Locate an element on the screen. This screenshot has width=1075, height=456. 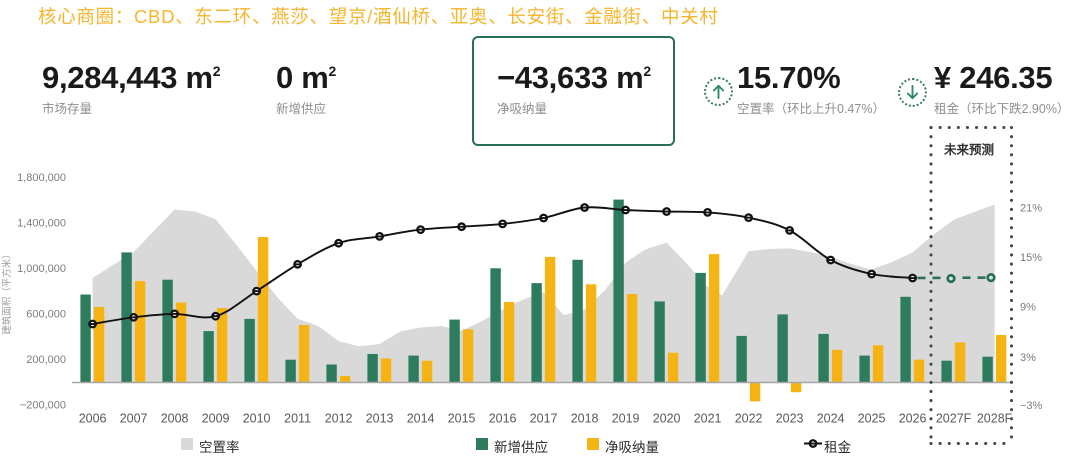
svg-text: 200,000 is located at coordinates (46, 360).